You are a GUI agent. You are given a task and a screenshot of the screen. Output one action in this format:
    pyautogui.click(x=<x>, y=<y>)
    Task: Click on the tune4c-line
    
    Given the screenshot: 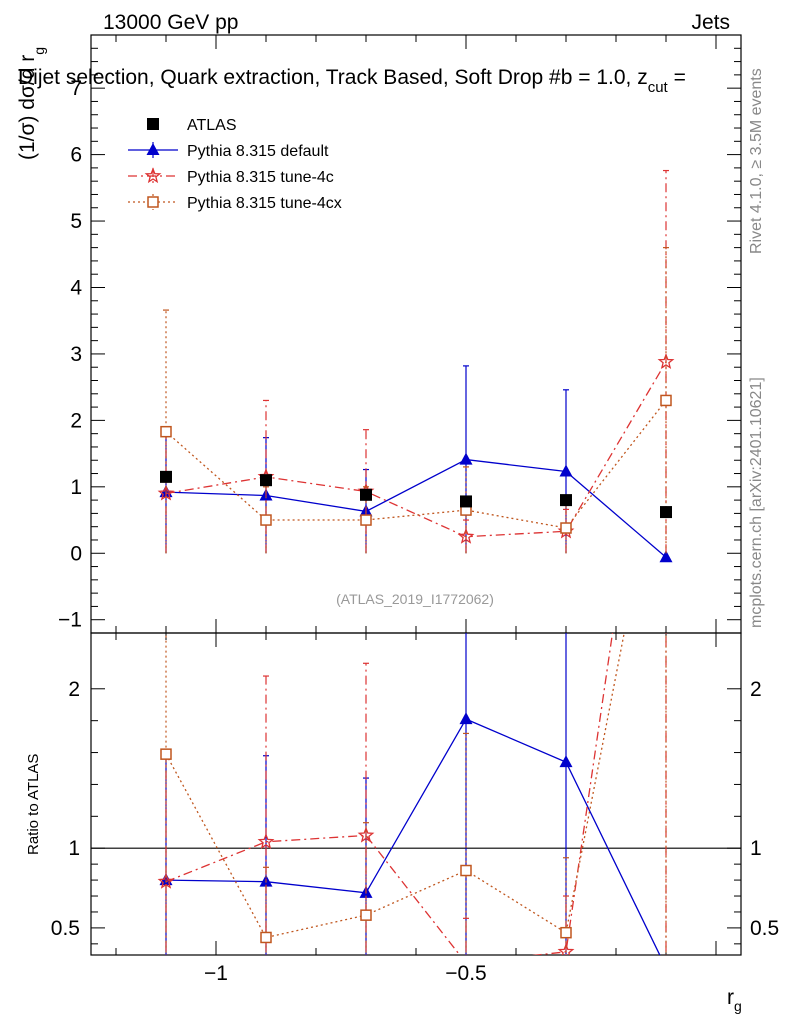 What is the action you would take?
    pyautogui.click(x=416, y=449)
    